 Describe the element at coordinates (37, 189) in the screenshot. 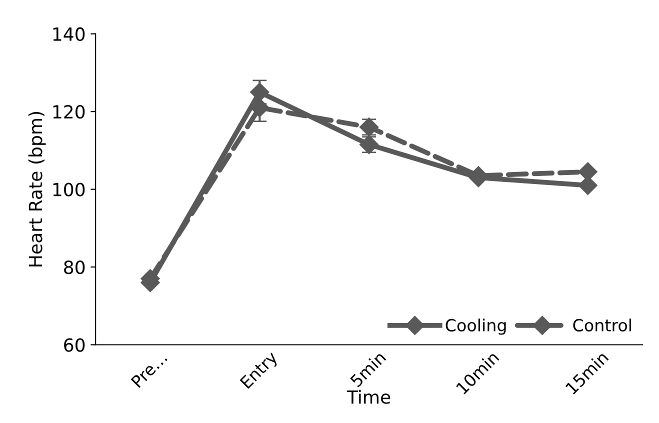

I see `y-axis-title: Heart Rate (bpm)` at that location.